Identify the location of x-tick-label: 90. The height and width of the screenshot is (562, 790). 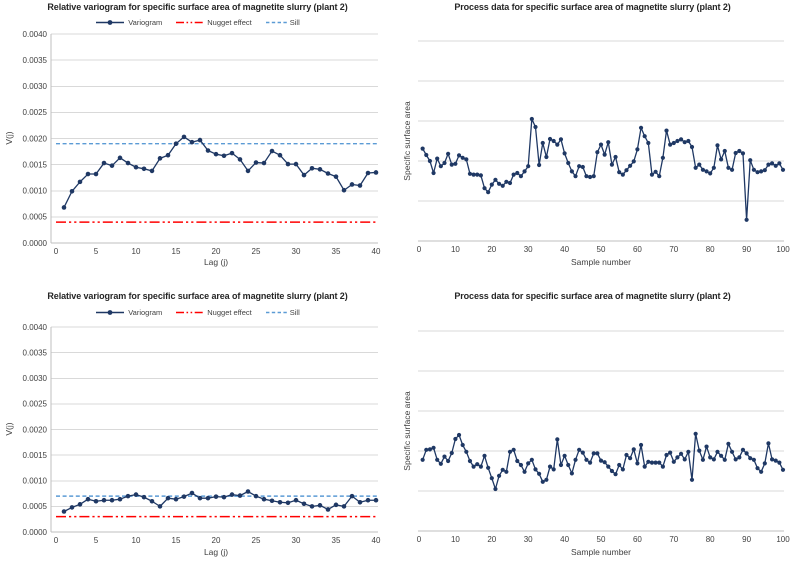
(746, 249).